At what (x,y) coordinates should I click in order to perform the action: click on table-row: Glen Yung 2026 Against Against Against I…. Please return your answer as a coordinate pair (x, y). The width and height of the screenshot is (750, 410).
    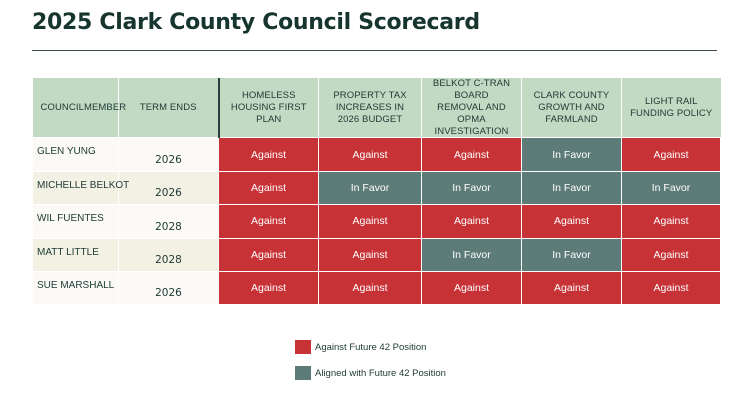
    Looking at the image, I should click on (376, 154).